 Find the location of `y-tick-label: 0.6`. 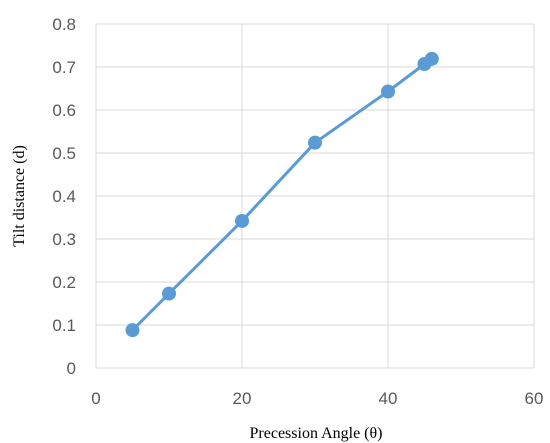

y-tick-label: 0.6 is located at coordinates (64, 110).